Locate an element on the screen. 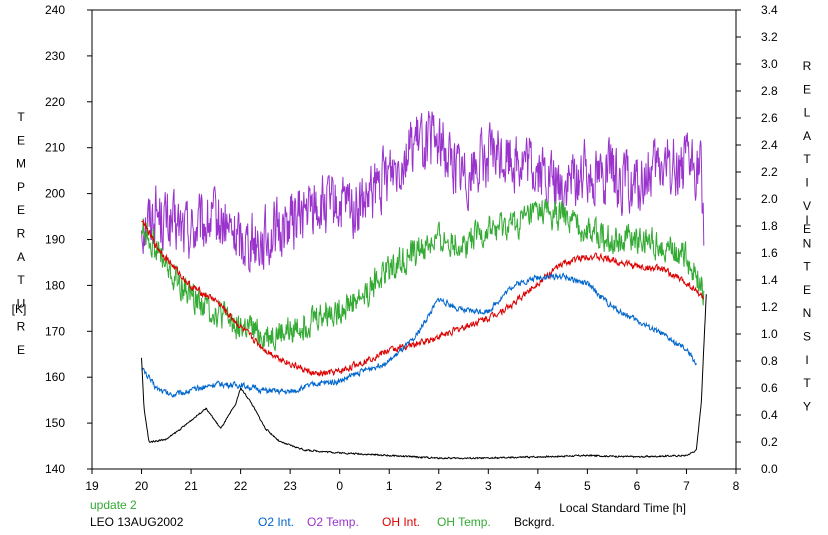 The width and height of the screenshot is (828, 535). y-right-tick-label: 1.8 is located at coordinates (769, 226).